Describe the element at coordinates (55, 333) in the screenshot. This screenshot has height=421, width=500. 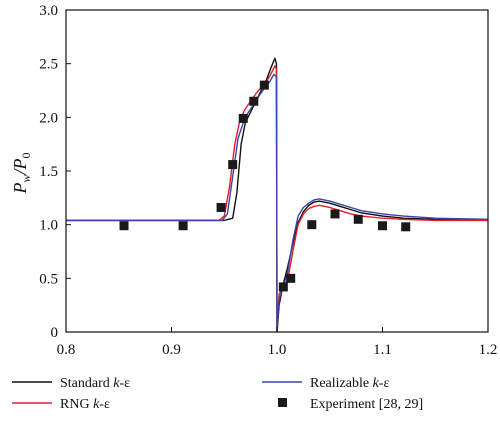
I see `y-tick-label: 0` at that location.